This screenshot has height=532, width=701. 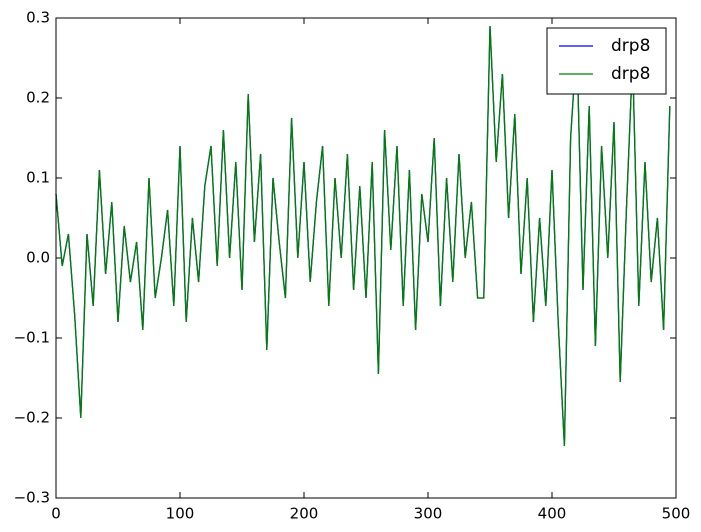 What do you see at coordinates (552, 514) in the screenshot?
I see `x-tick-label: 400` at bounding box center [552, 514].